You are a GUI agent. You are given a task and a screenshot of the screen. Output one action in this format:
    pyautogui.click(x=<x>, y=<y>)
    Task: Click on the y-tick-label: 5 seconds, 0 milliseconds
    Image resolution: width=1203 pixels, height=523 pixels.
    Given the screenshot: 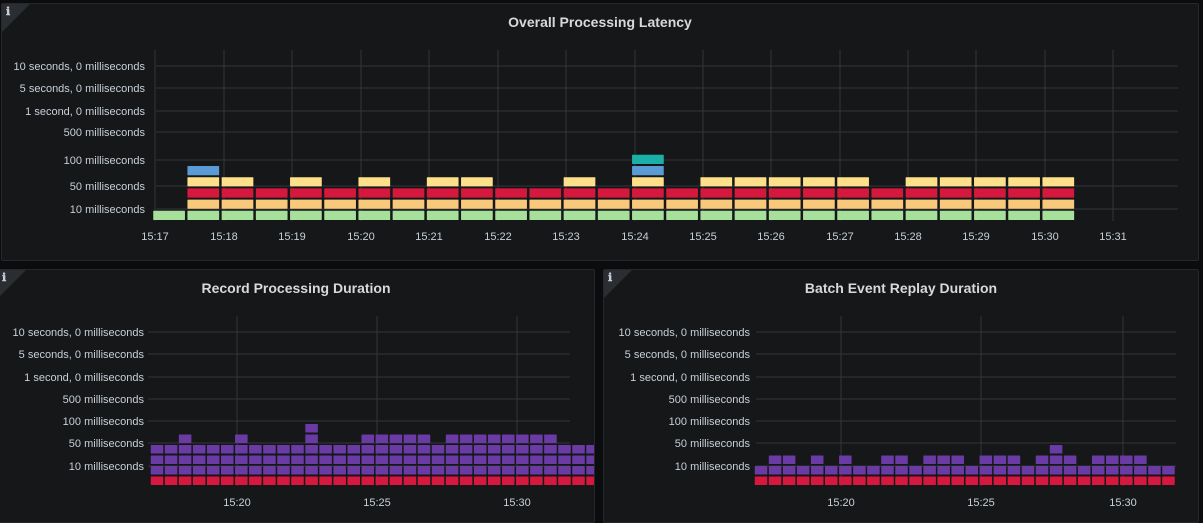 What is the action you would take?
    pyautogui.click(x=688, y=355)
    